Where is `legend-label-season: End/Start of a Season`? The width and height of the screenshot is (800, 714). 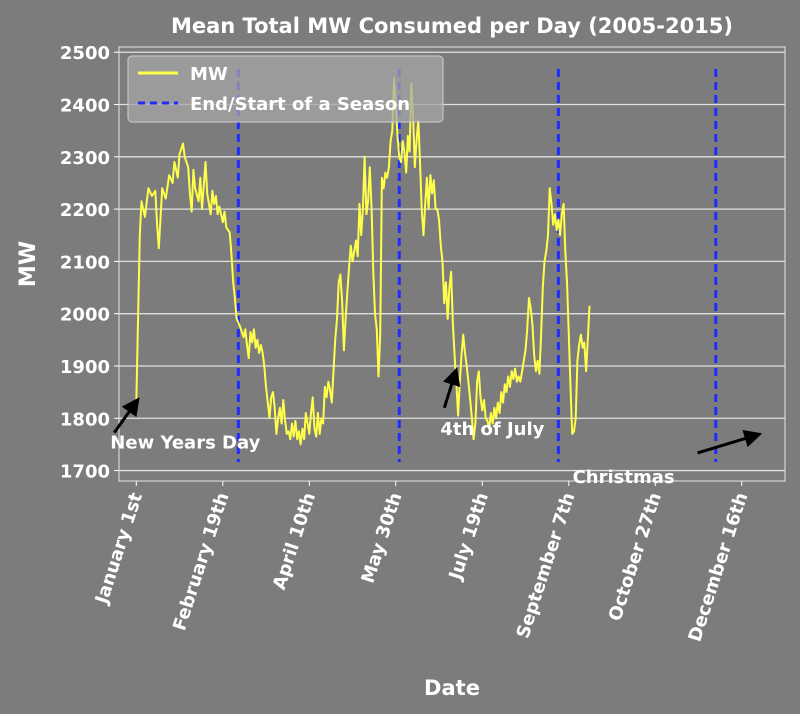 legend-label-season: End/Start of a Season is located at coordinates (300, 104).